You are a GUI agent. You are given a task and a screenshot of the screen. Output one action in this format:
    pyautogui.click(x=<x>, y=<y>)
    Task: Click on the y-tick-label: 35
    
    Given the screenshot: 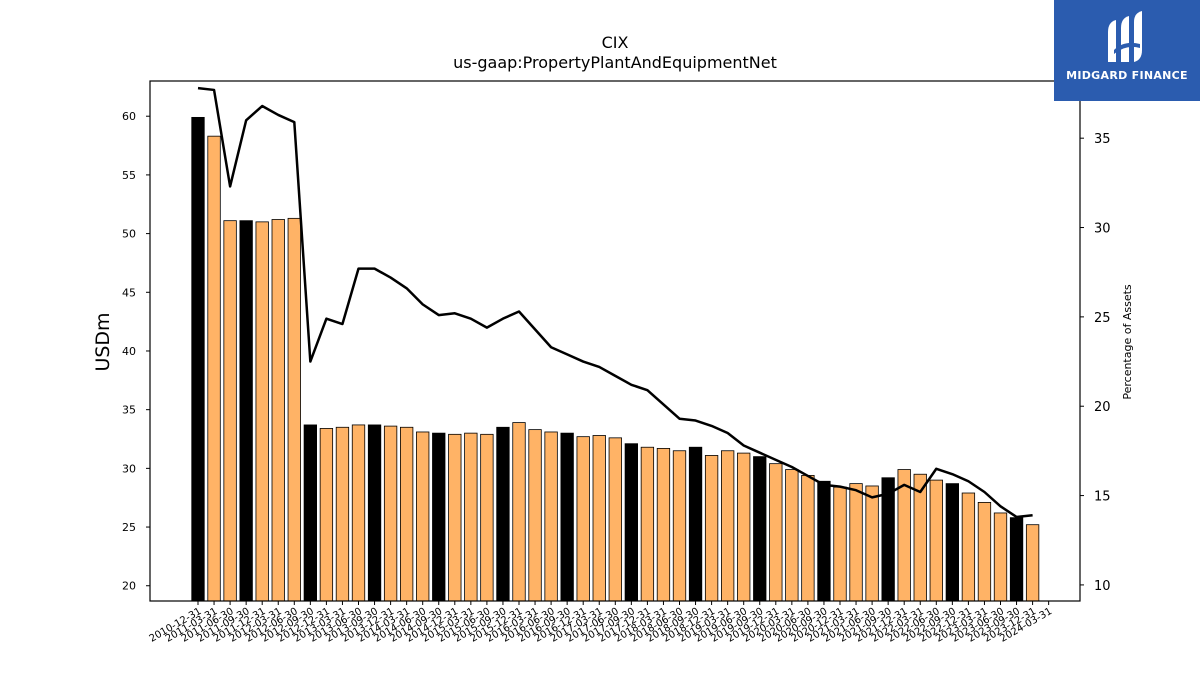 What is the action you would take?
    pyautogui.click(x=129, y=410)
    